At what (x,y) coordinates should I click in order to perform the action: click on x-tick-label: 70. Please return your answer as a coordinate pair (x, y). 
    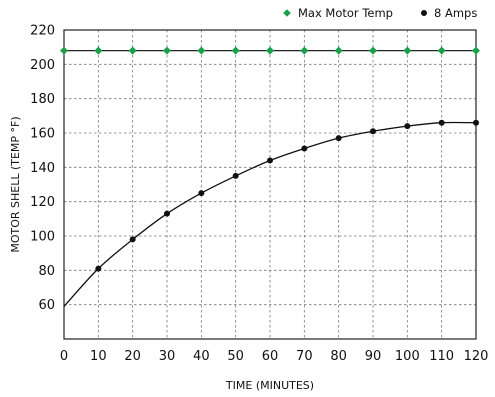
    Looking at the image, I should click on (304, 356).